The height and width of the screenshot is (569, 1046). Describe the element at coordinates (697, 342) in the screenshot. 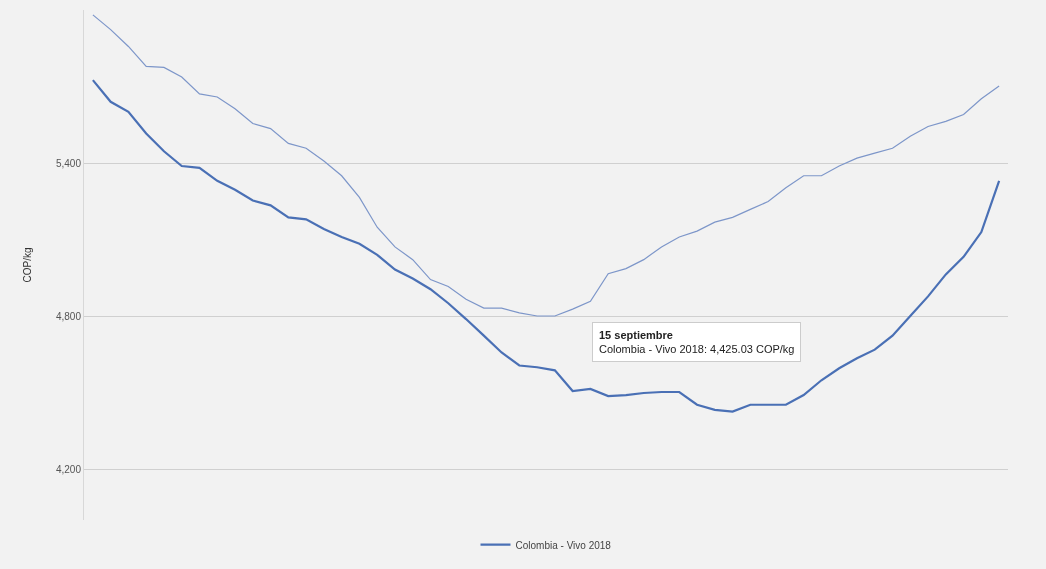

I see `annotation: 15 septiembre Colombia - Vivo 2018: 4,425.03 COP/kg` at that location.